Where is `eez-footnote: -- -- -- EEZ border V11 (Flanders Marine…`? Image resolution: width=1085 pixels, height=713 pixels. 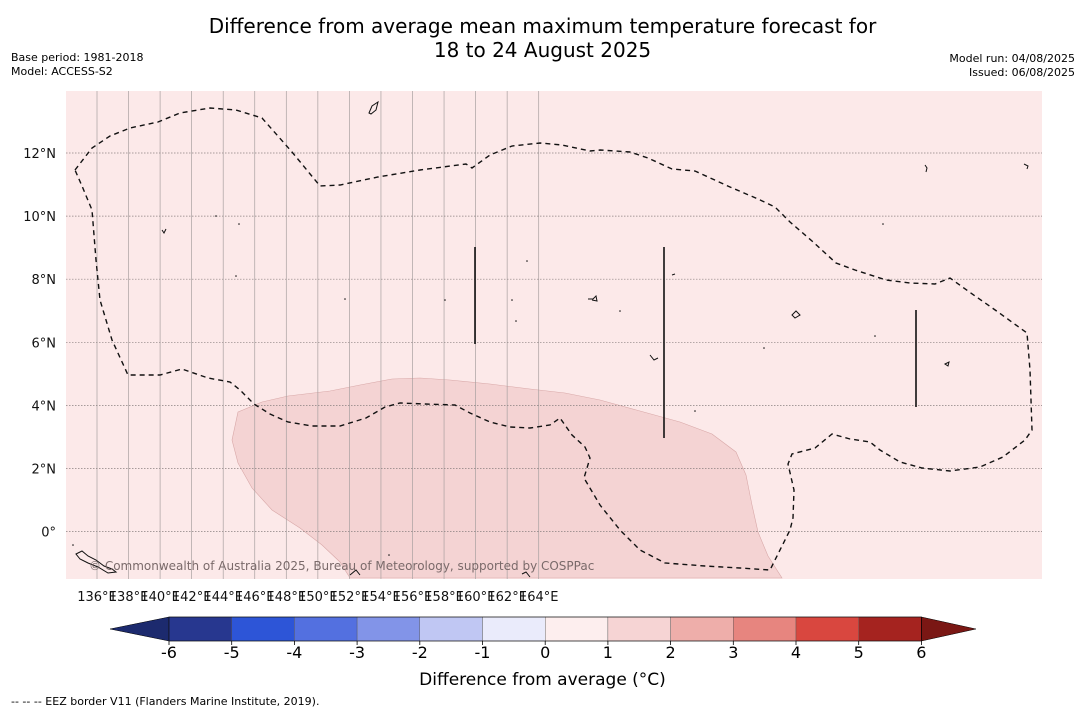
eez-footnote: -- -- -- EEZ border V11 (Flanders Marine… is located at coordinates (165, 701).